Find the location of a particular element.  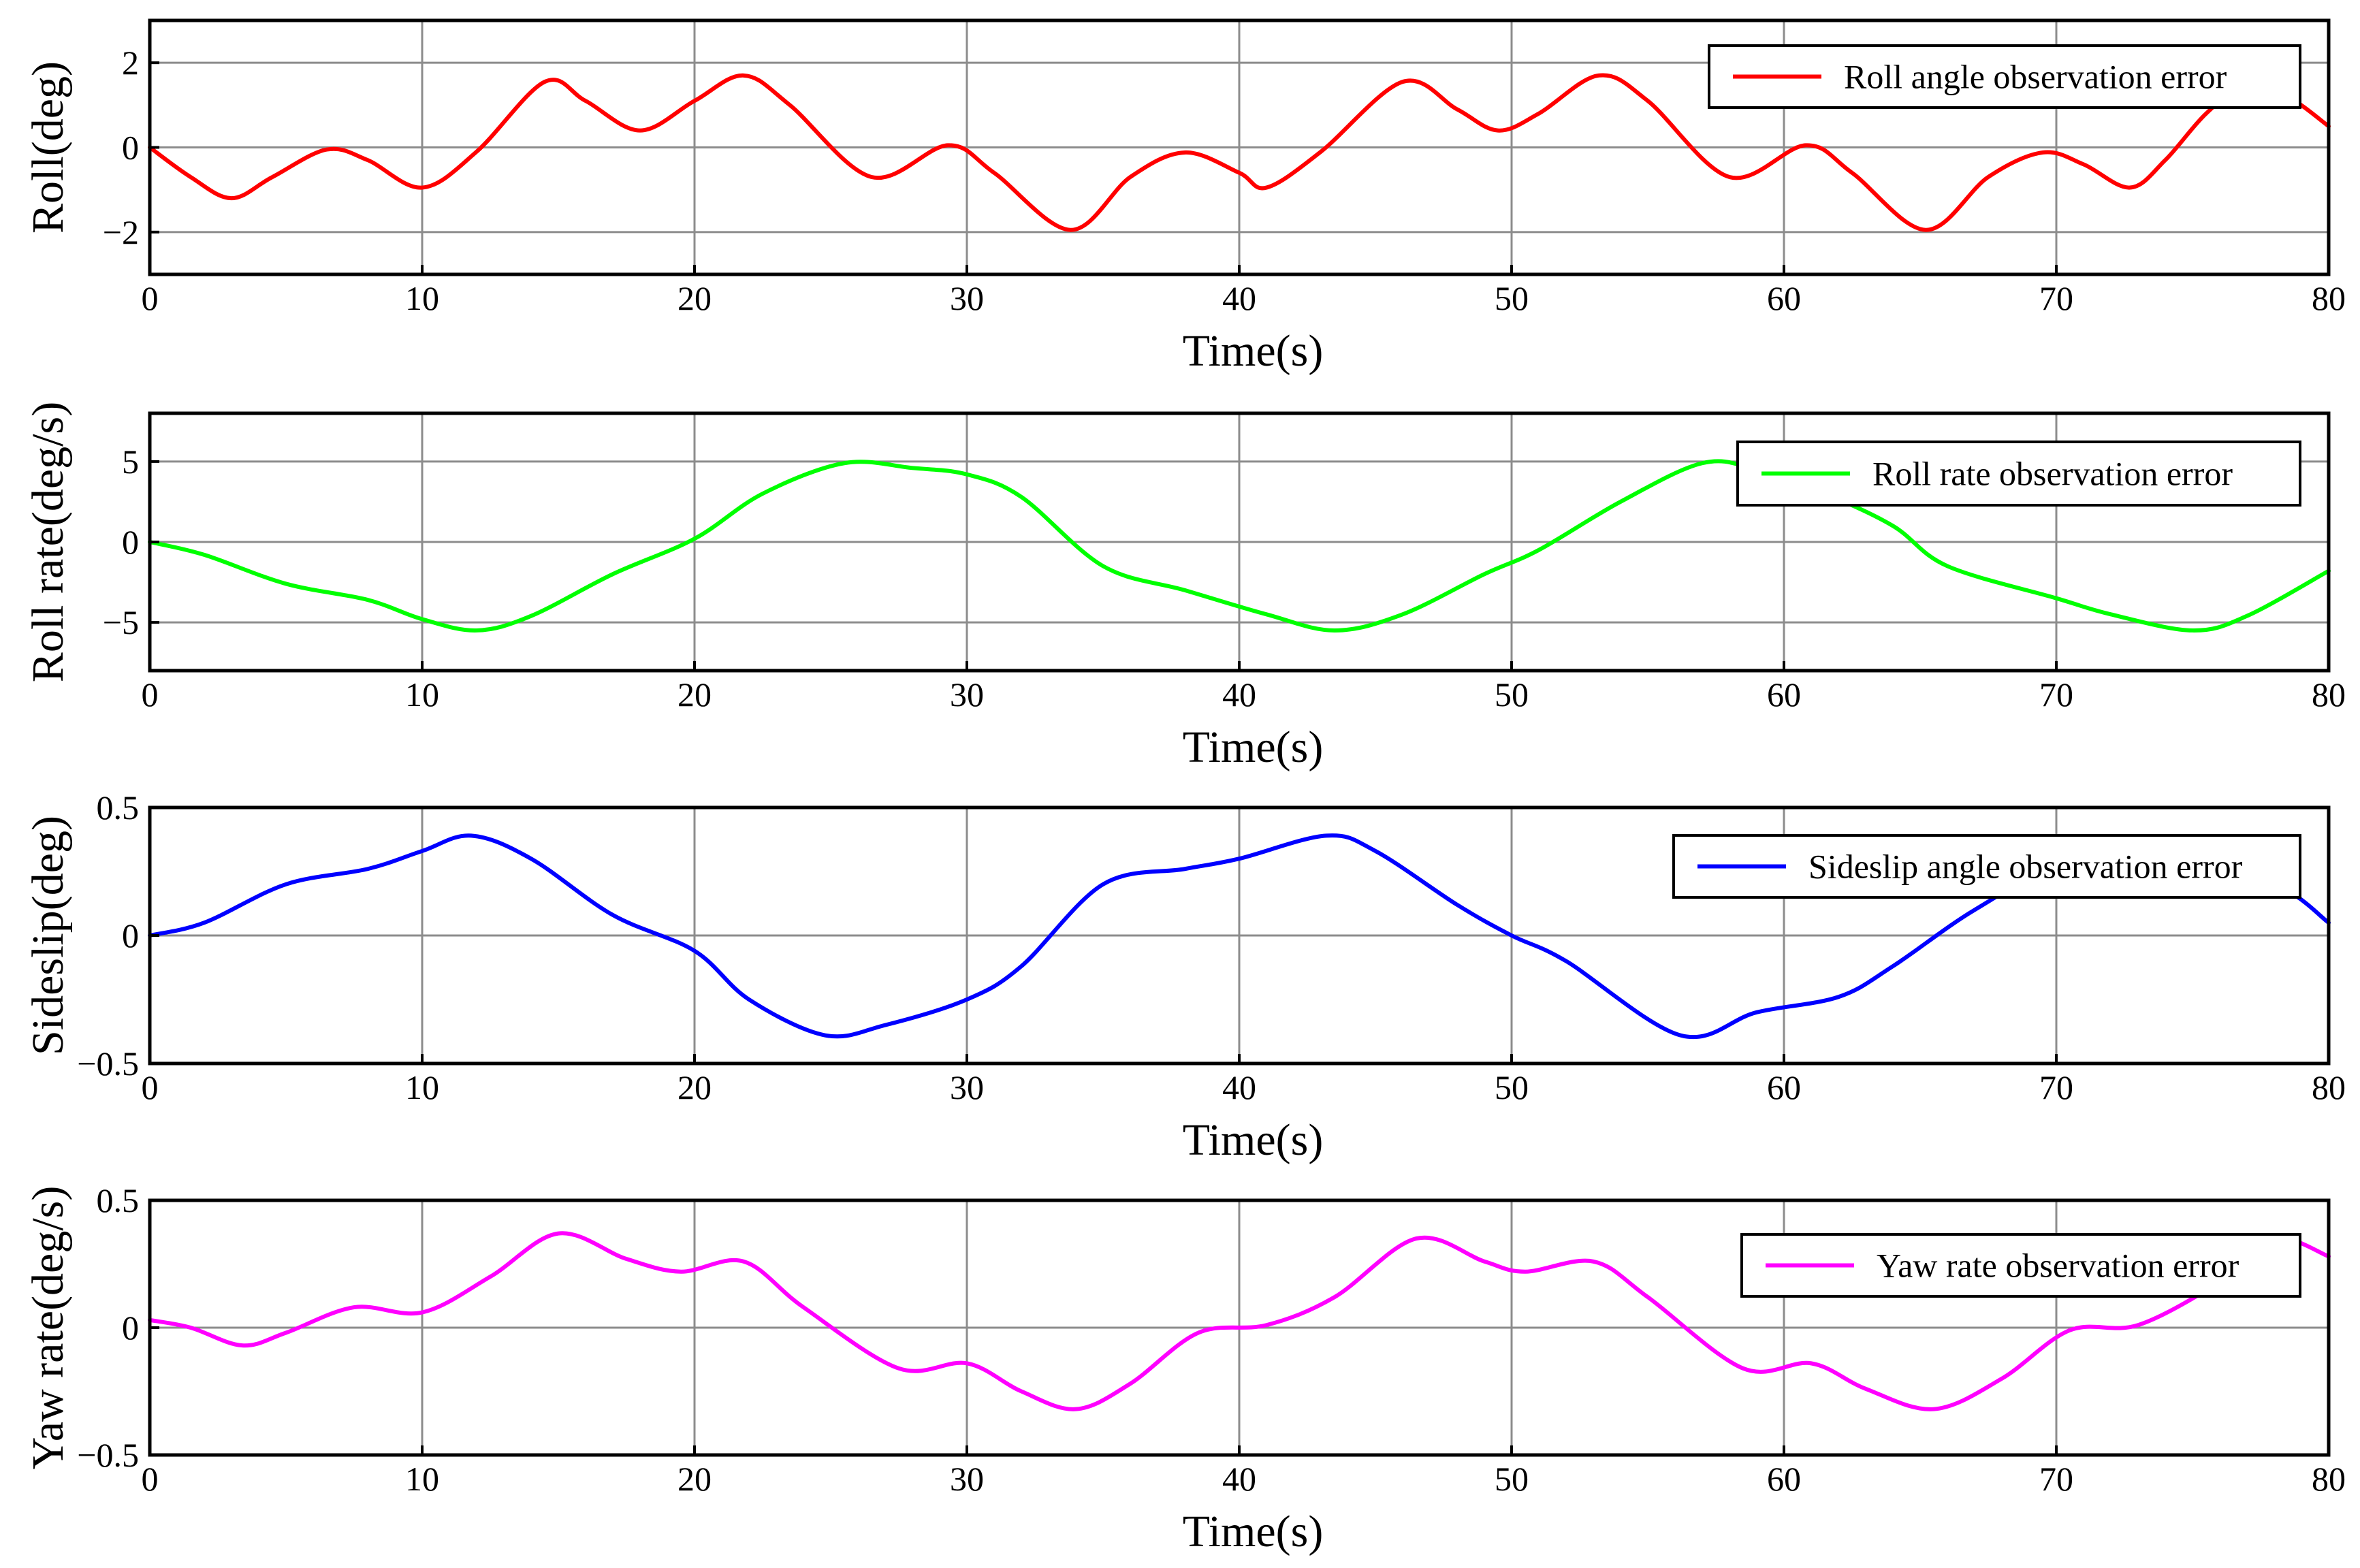

sideslip-legend: Sideslip angle observation error is located at coordinates (1987, 866).